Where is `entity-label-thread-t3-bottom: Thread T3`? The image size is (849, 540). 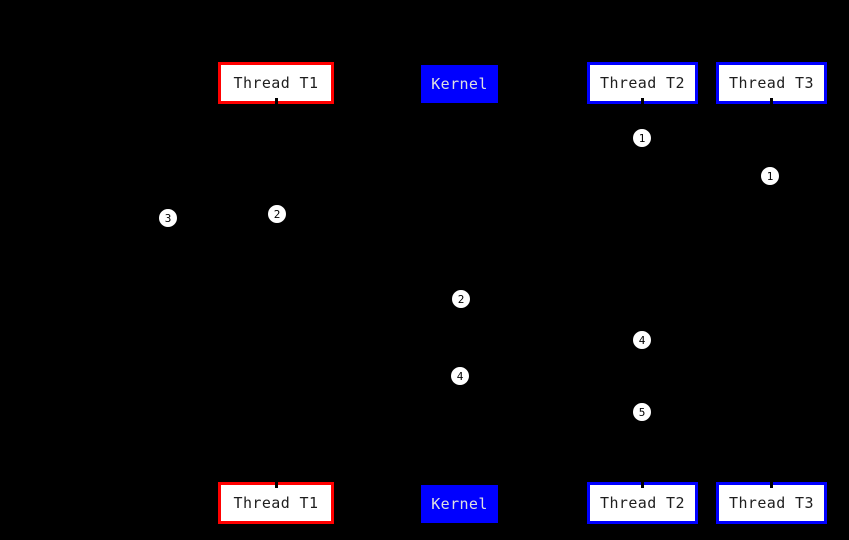
entity-label-thread-t3-bottom: Thread T3 is located at coordinates (771, 503).